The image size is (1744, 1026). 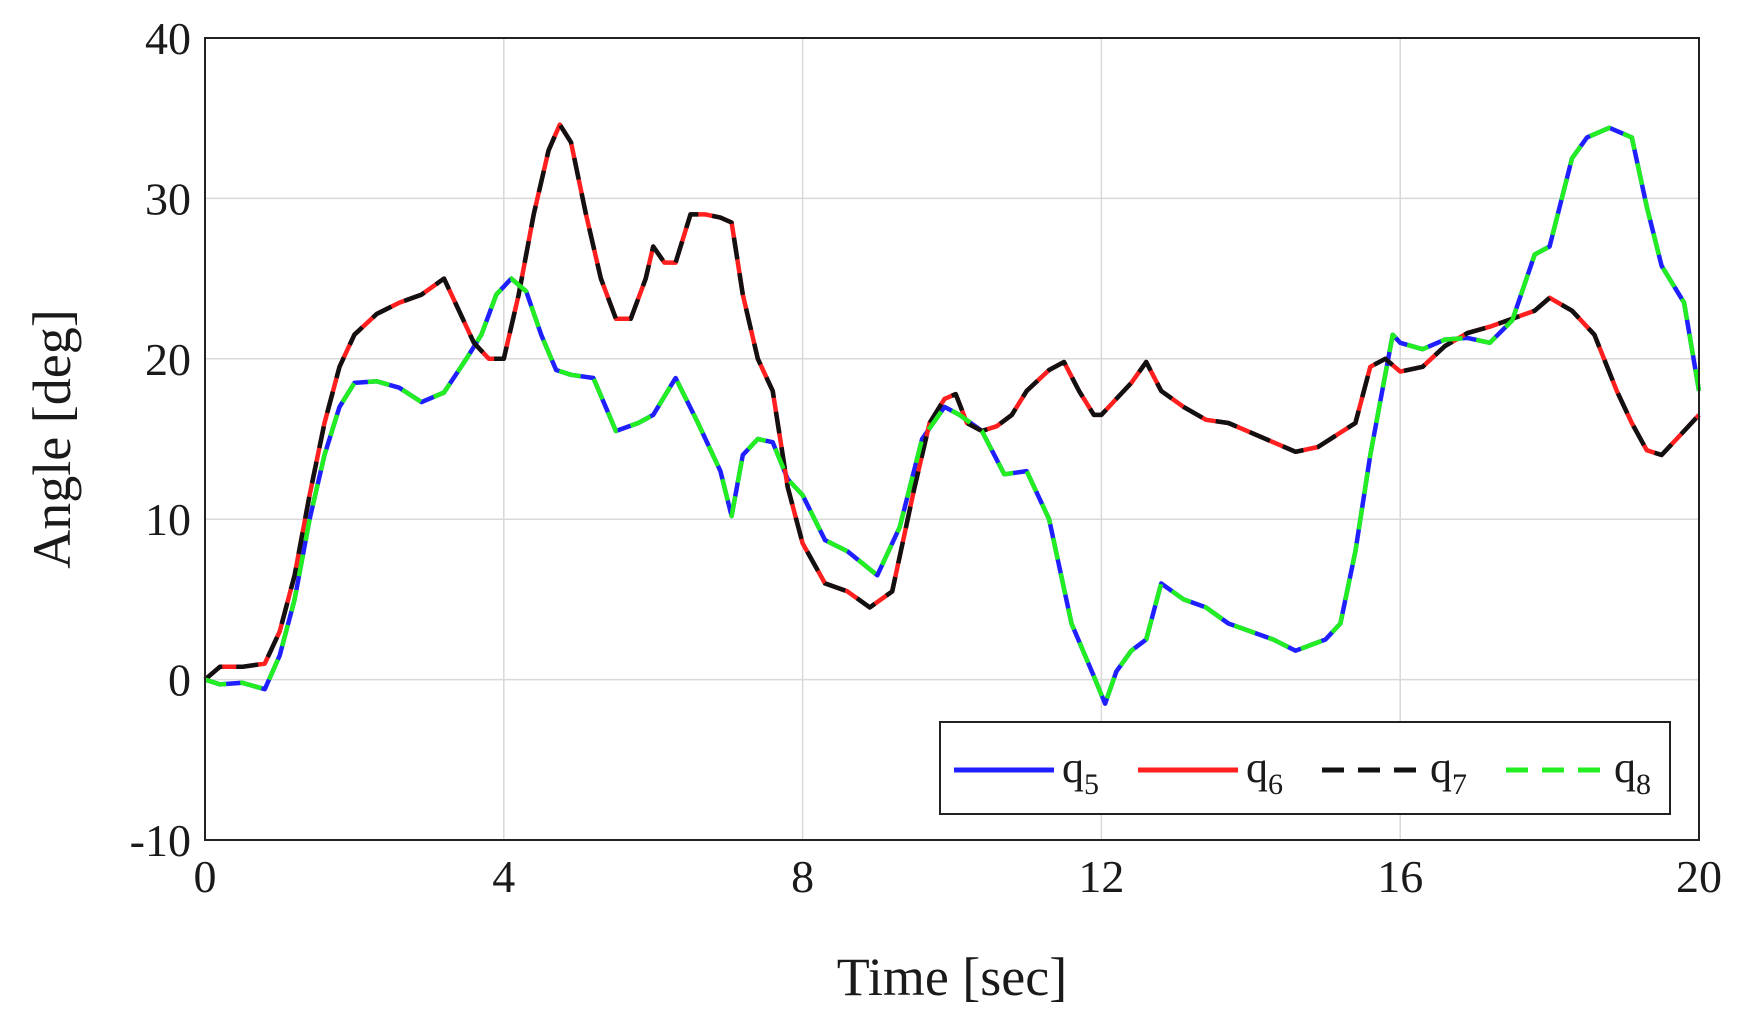 What do you see at coordinates (952, 977) in the screenshot?
I see `x-axis-label: Time [sec]` at bounding box center [952, 977].